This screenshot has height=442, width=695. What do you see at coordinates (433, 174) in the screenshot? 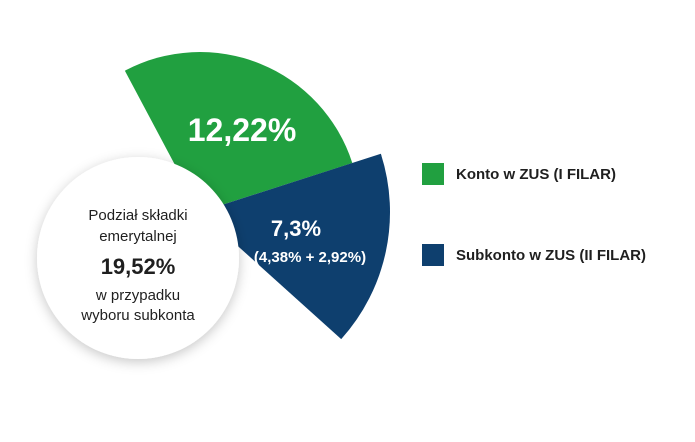
I see `legend-swatch-konto-zus` at bounding box center [433, 174].